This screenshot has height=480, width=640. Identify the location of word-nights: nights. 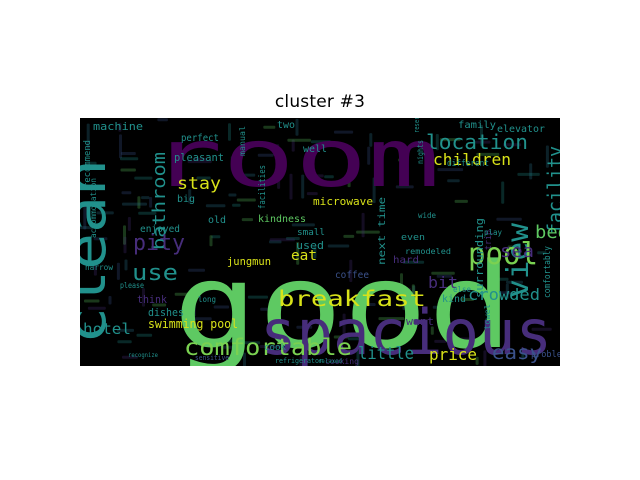
(420, 152).